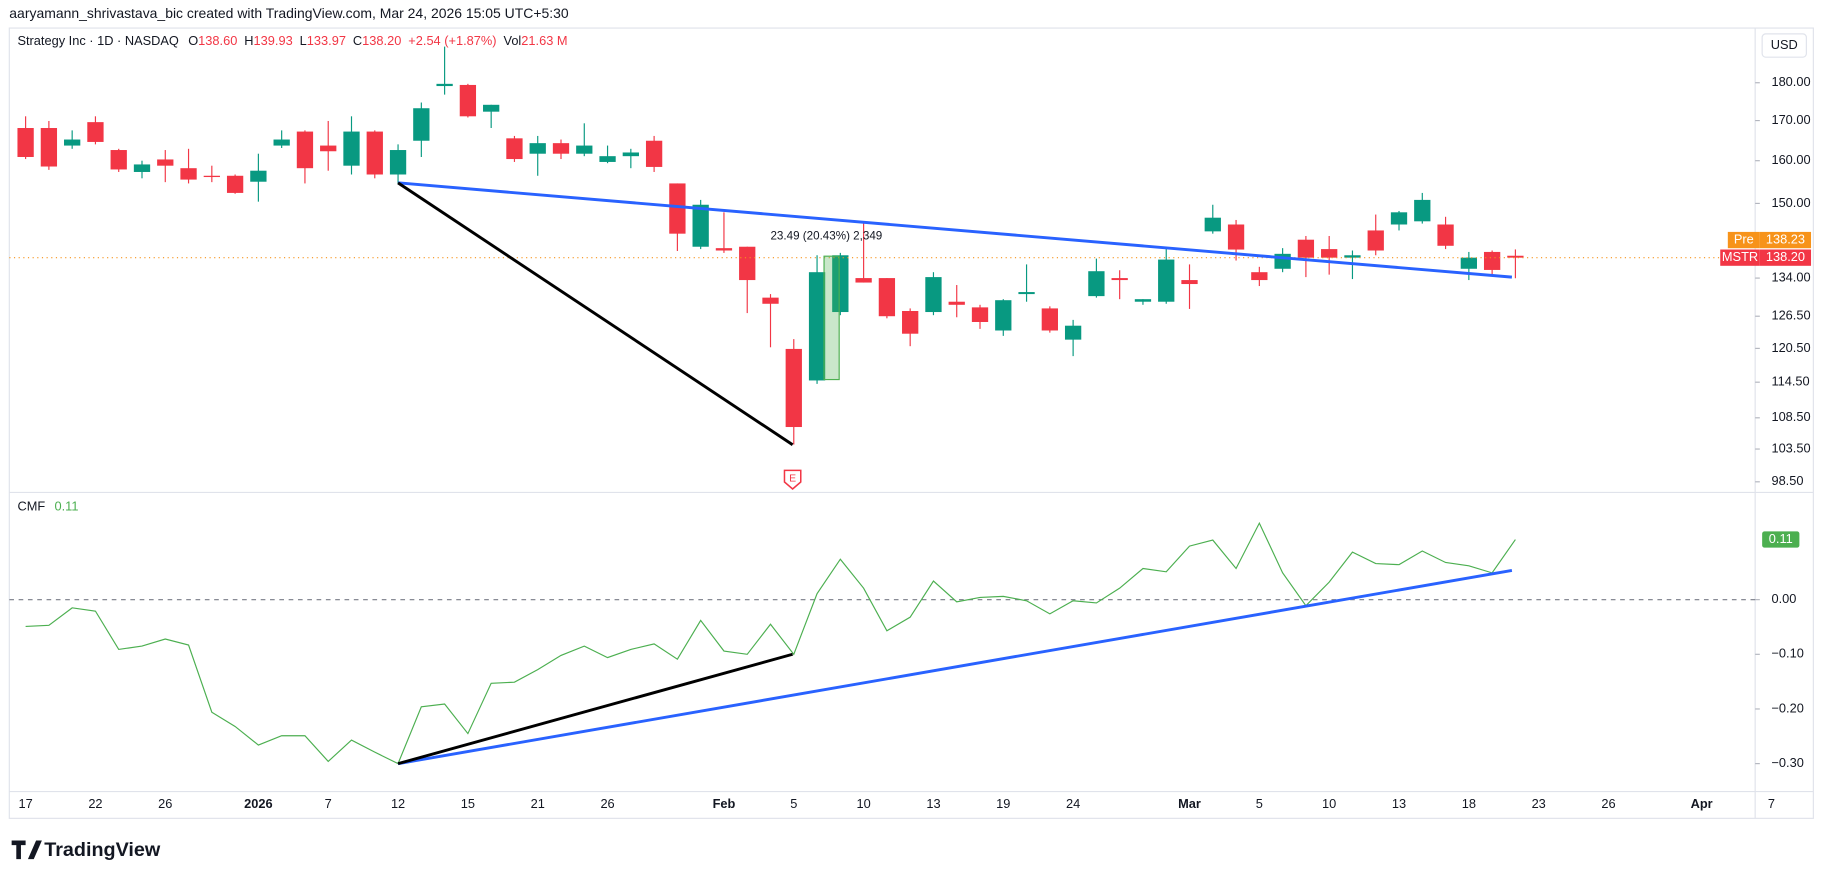 The height and width of the screenshot is (879, 1825). Describe the element at coordinates (1787, 762) in the screenshot. I see `y-tick-label: −0.30` at that location.